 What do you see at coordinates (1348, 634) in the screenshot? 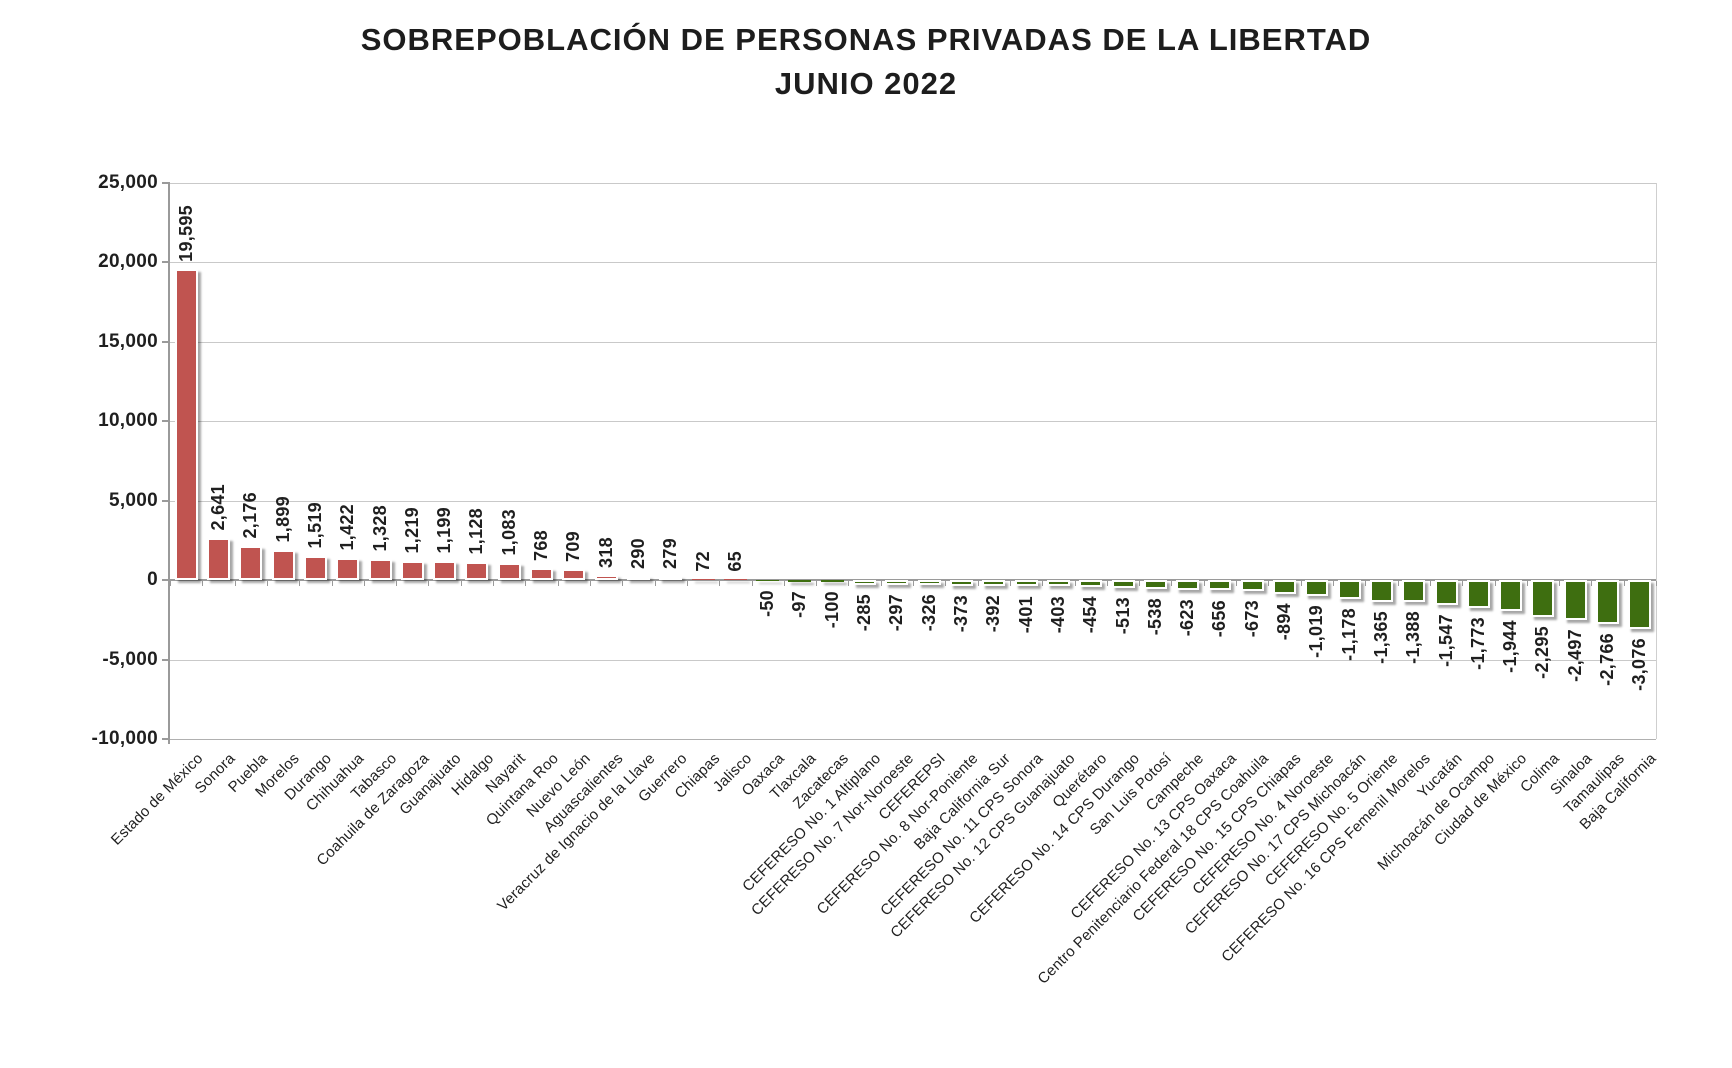
I see `value-label: -1,178` at bounding box center [1348, 634].